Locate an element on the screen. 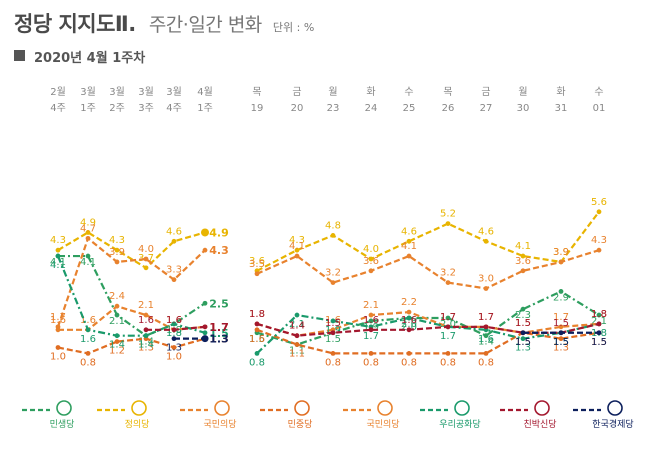  daily-tick-top: 목 is located at coordinates (447, 92).